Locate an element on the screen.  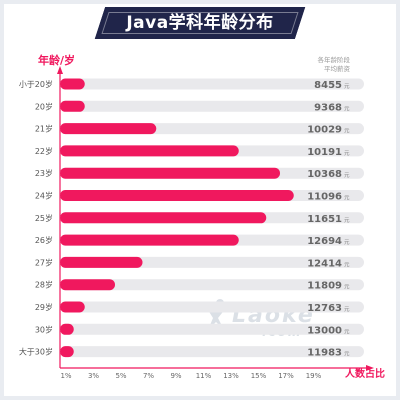
salary-value: 12414 is located at coordinates (324, 263).